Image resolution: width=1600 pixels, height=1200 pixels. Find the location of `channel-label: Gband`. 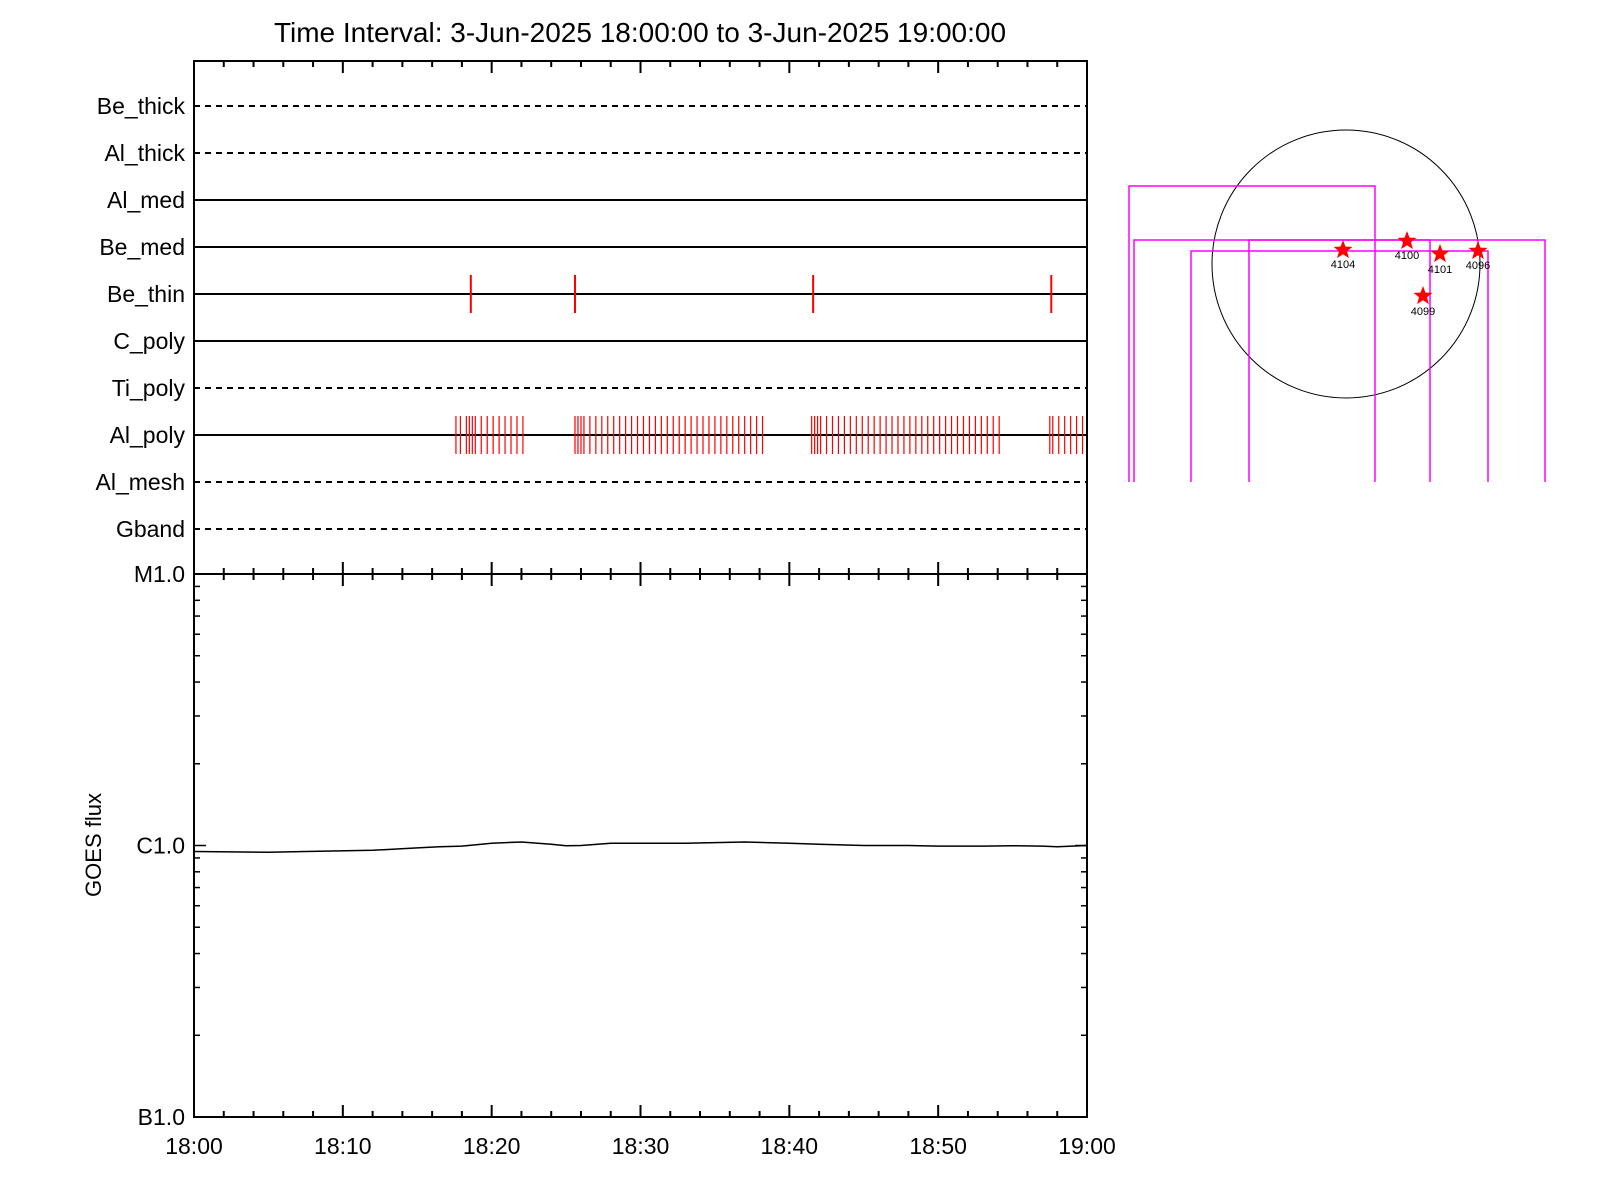

channel-label: Gband is located at coordinates (150, 529).